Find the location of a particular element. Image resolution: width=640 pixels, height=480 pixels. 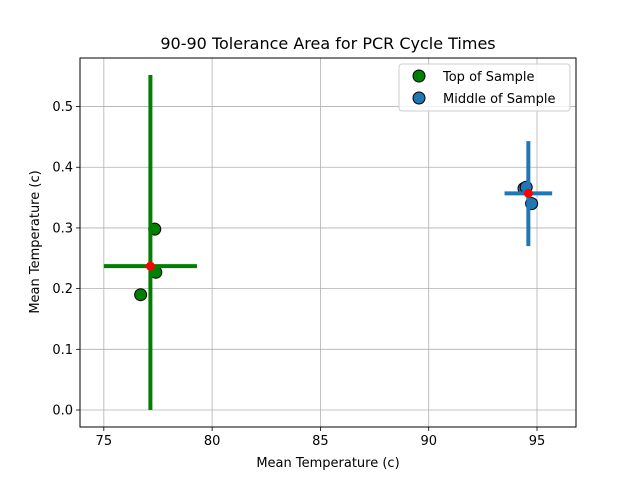

y-axis-label: Mean Temperature (c) is located at coordinates (35, 241).